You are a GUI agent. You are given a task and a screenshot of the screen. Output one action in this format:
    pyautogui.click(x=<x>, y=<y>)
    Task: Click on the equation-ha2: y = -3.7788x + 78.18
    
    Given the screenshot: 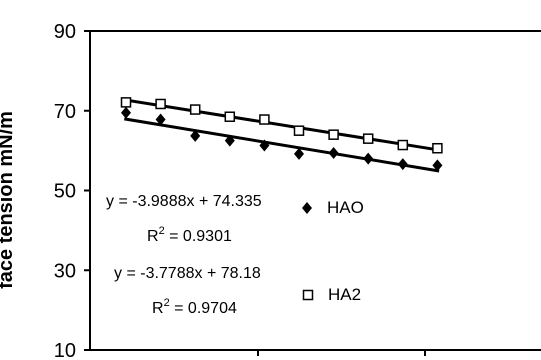 What is the action you would take?
    pyautogui.click(x=187, y=273)
    